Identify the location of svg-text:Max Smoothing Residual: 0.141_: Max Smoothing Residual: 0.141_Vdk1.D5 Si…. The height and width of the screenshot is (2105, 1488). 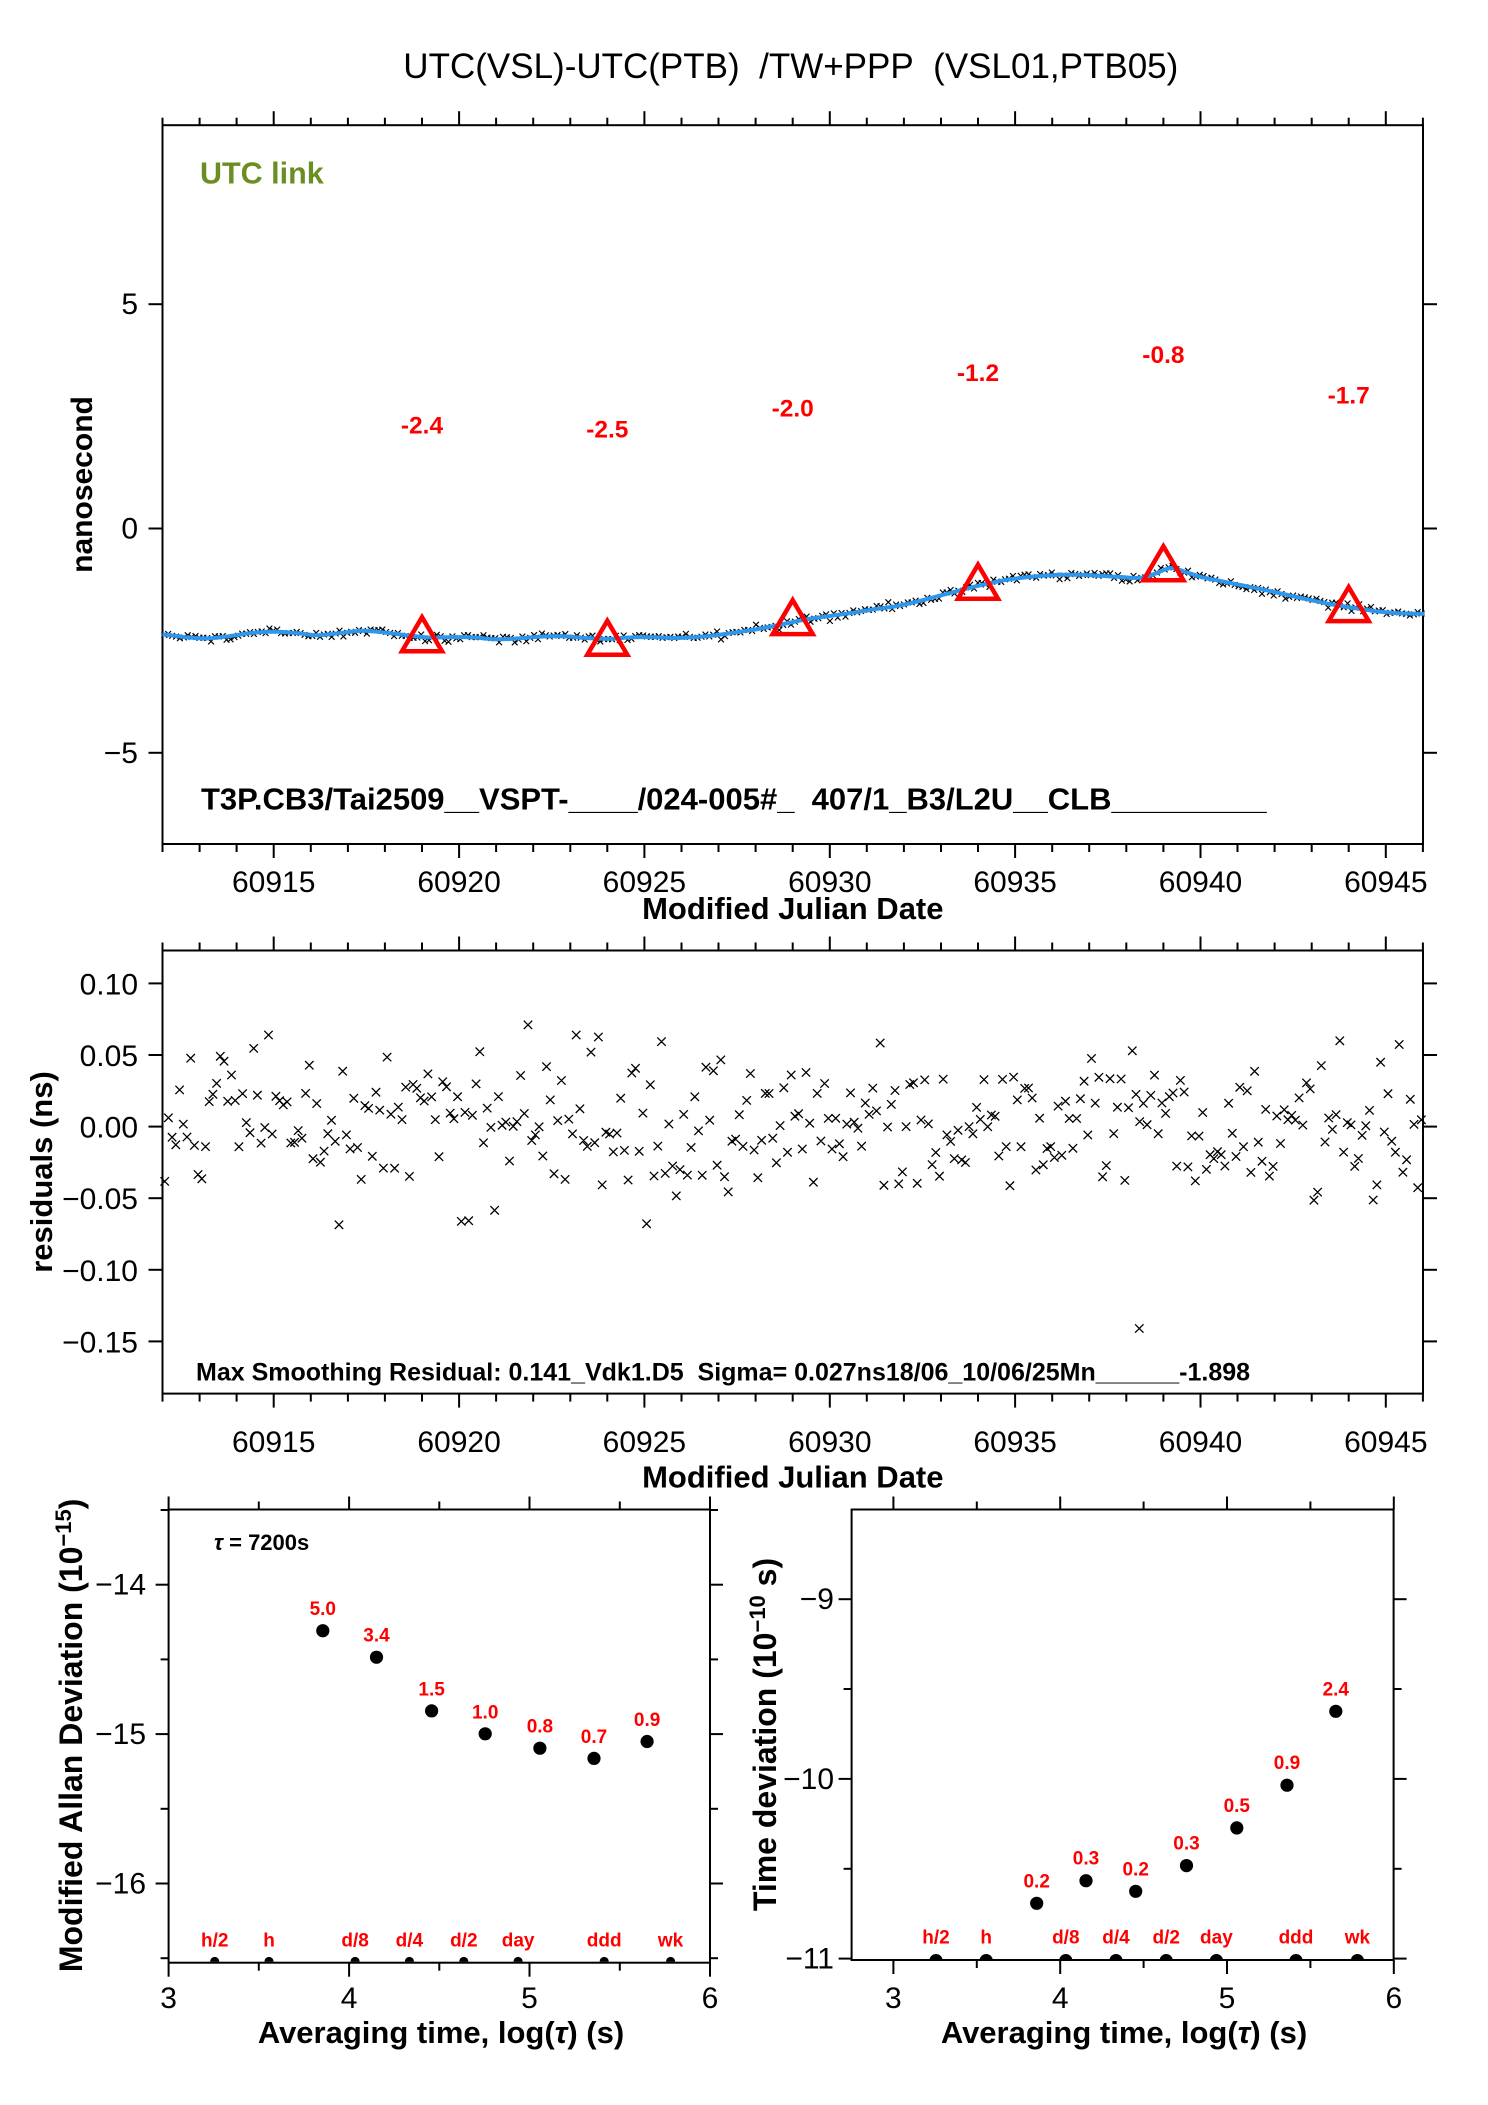
(723, 1373).